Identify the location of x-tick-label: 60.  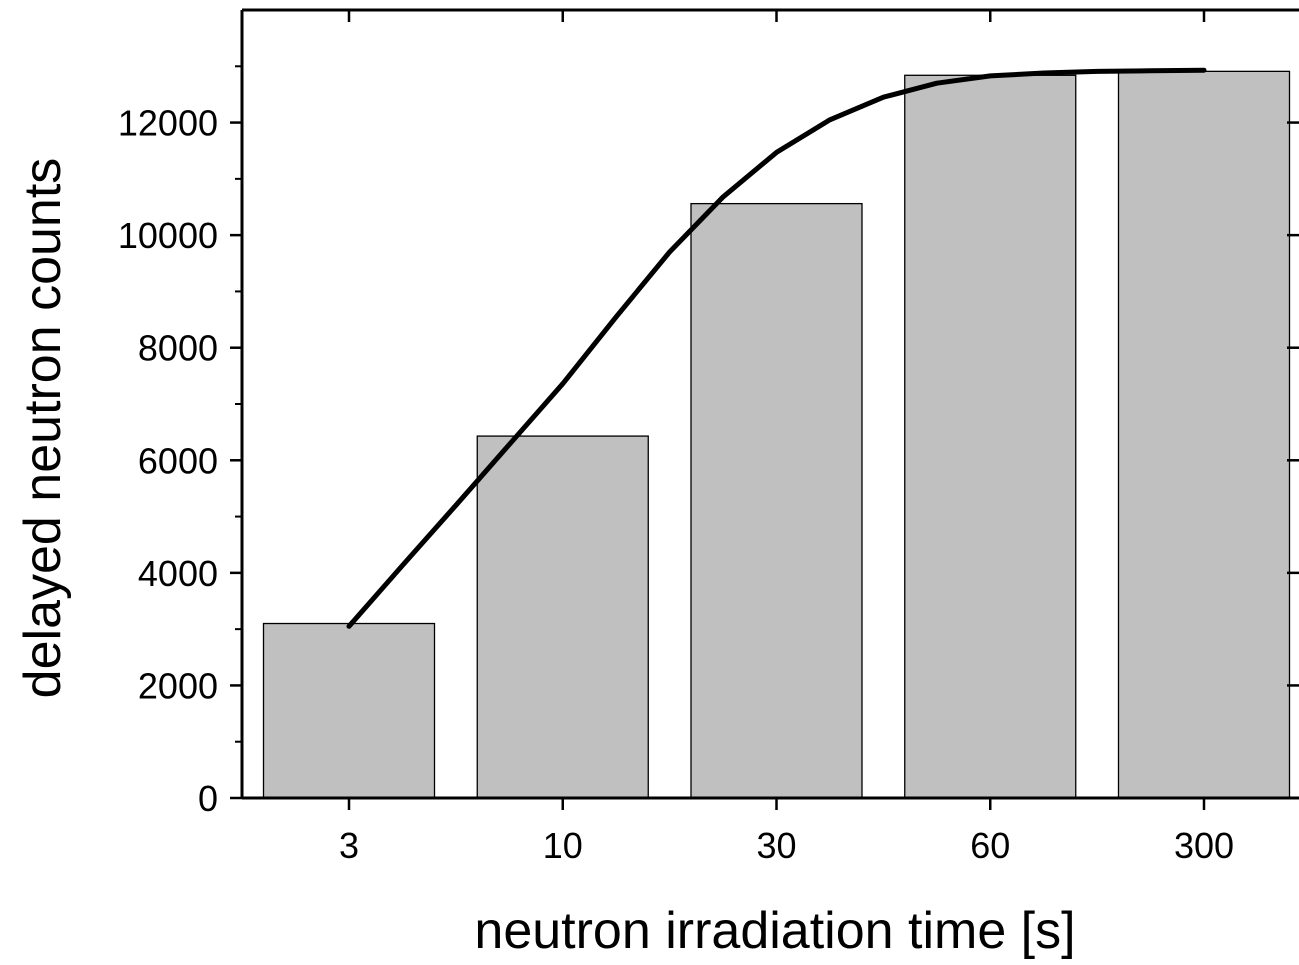
(990, 845).